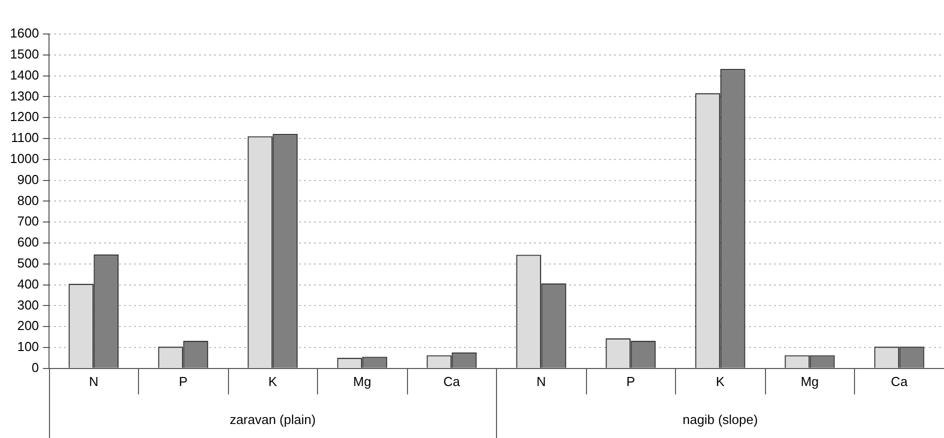  What do you see at coordinates (35, 367) in the screenshot?
I see `y-tick-label: 0` at bounding box center [35, 367].